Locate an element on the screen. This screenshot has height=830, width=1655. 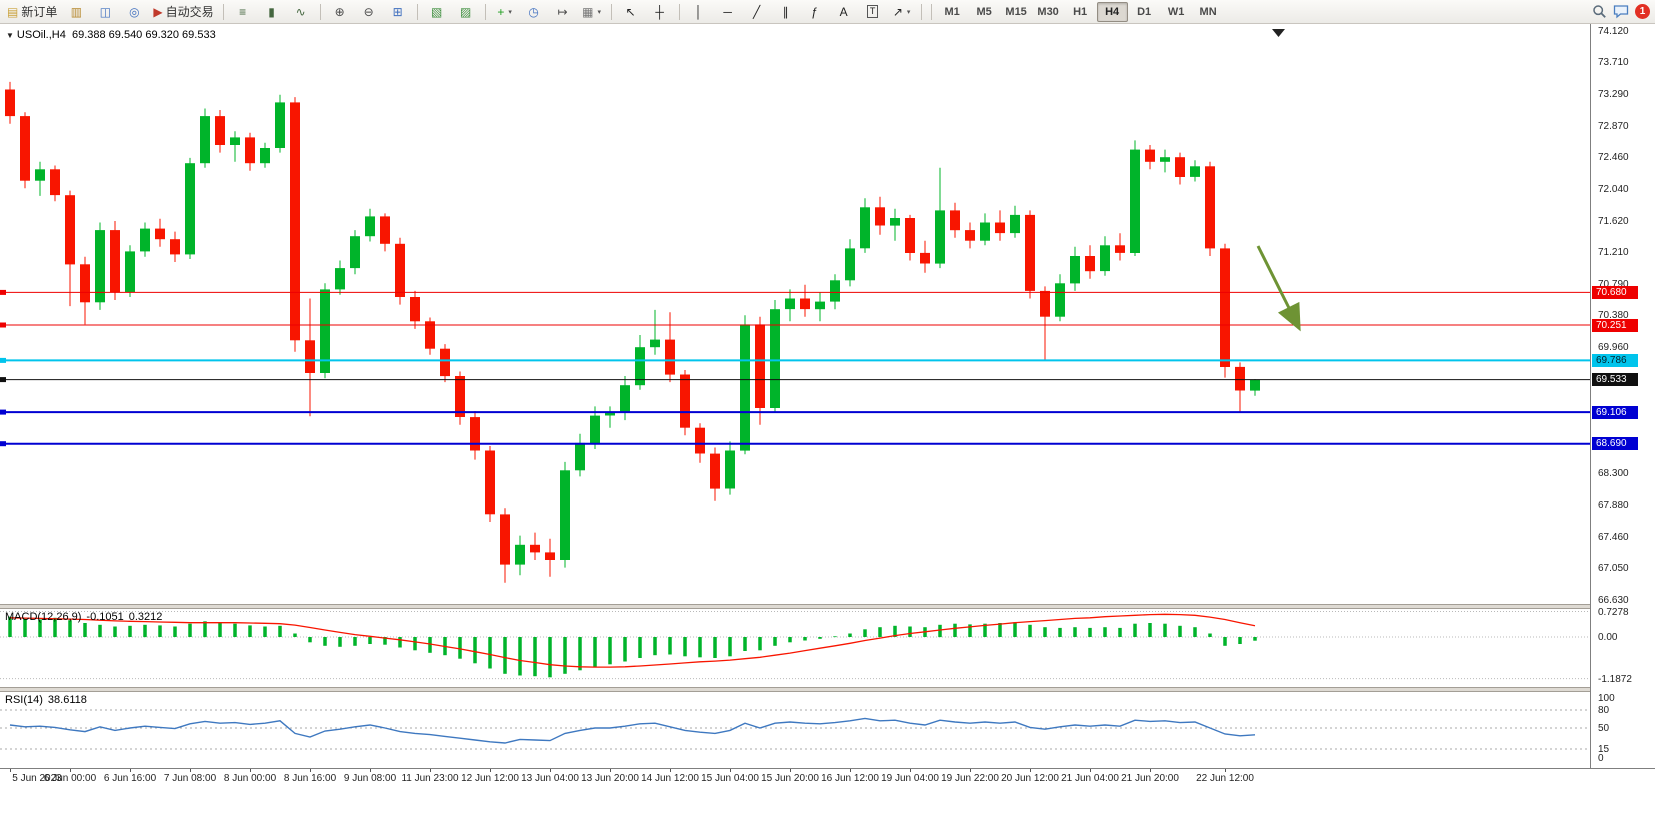
fibonacci-button: ƒ is located at coordinates (815, 12).